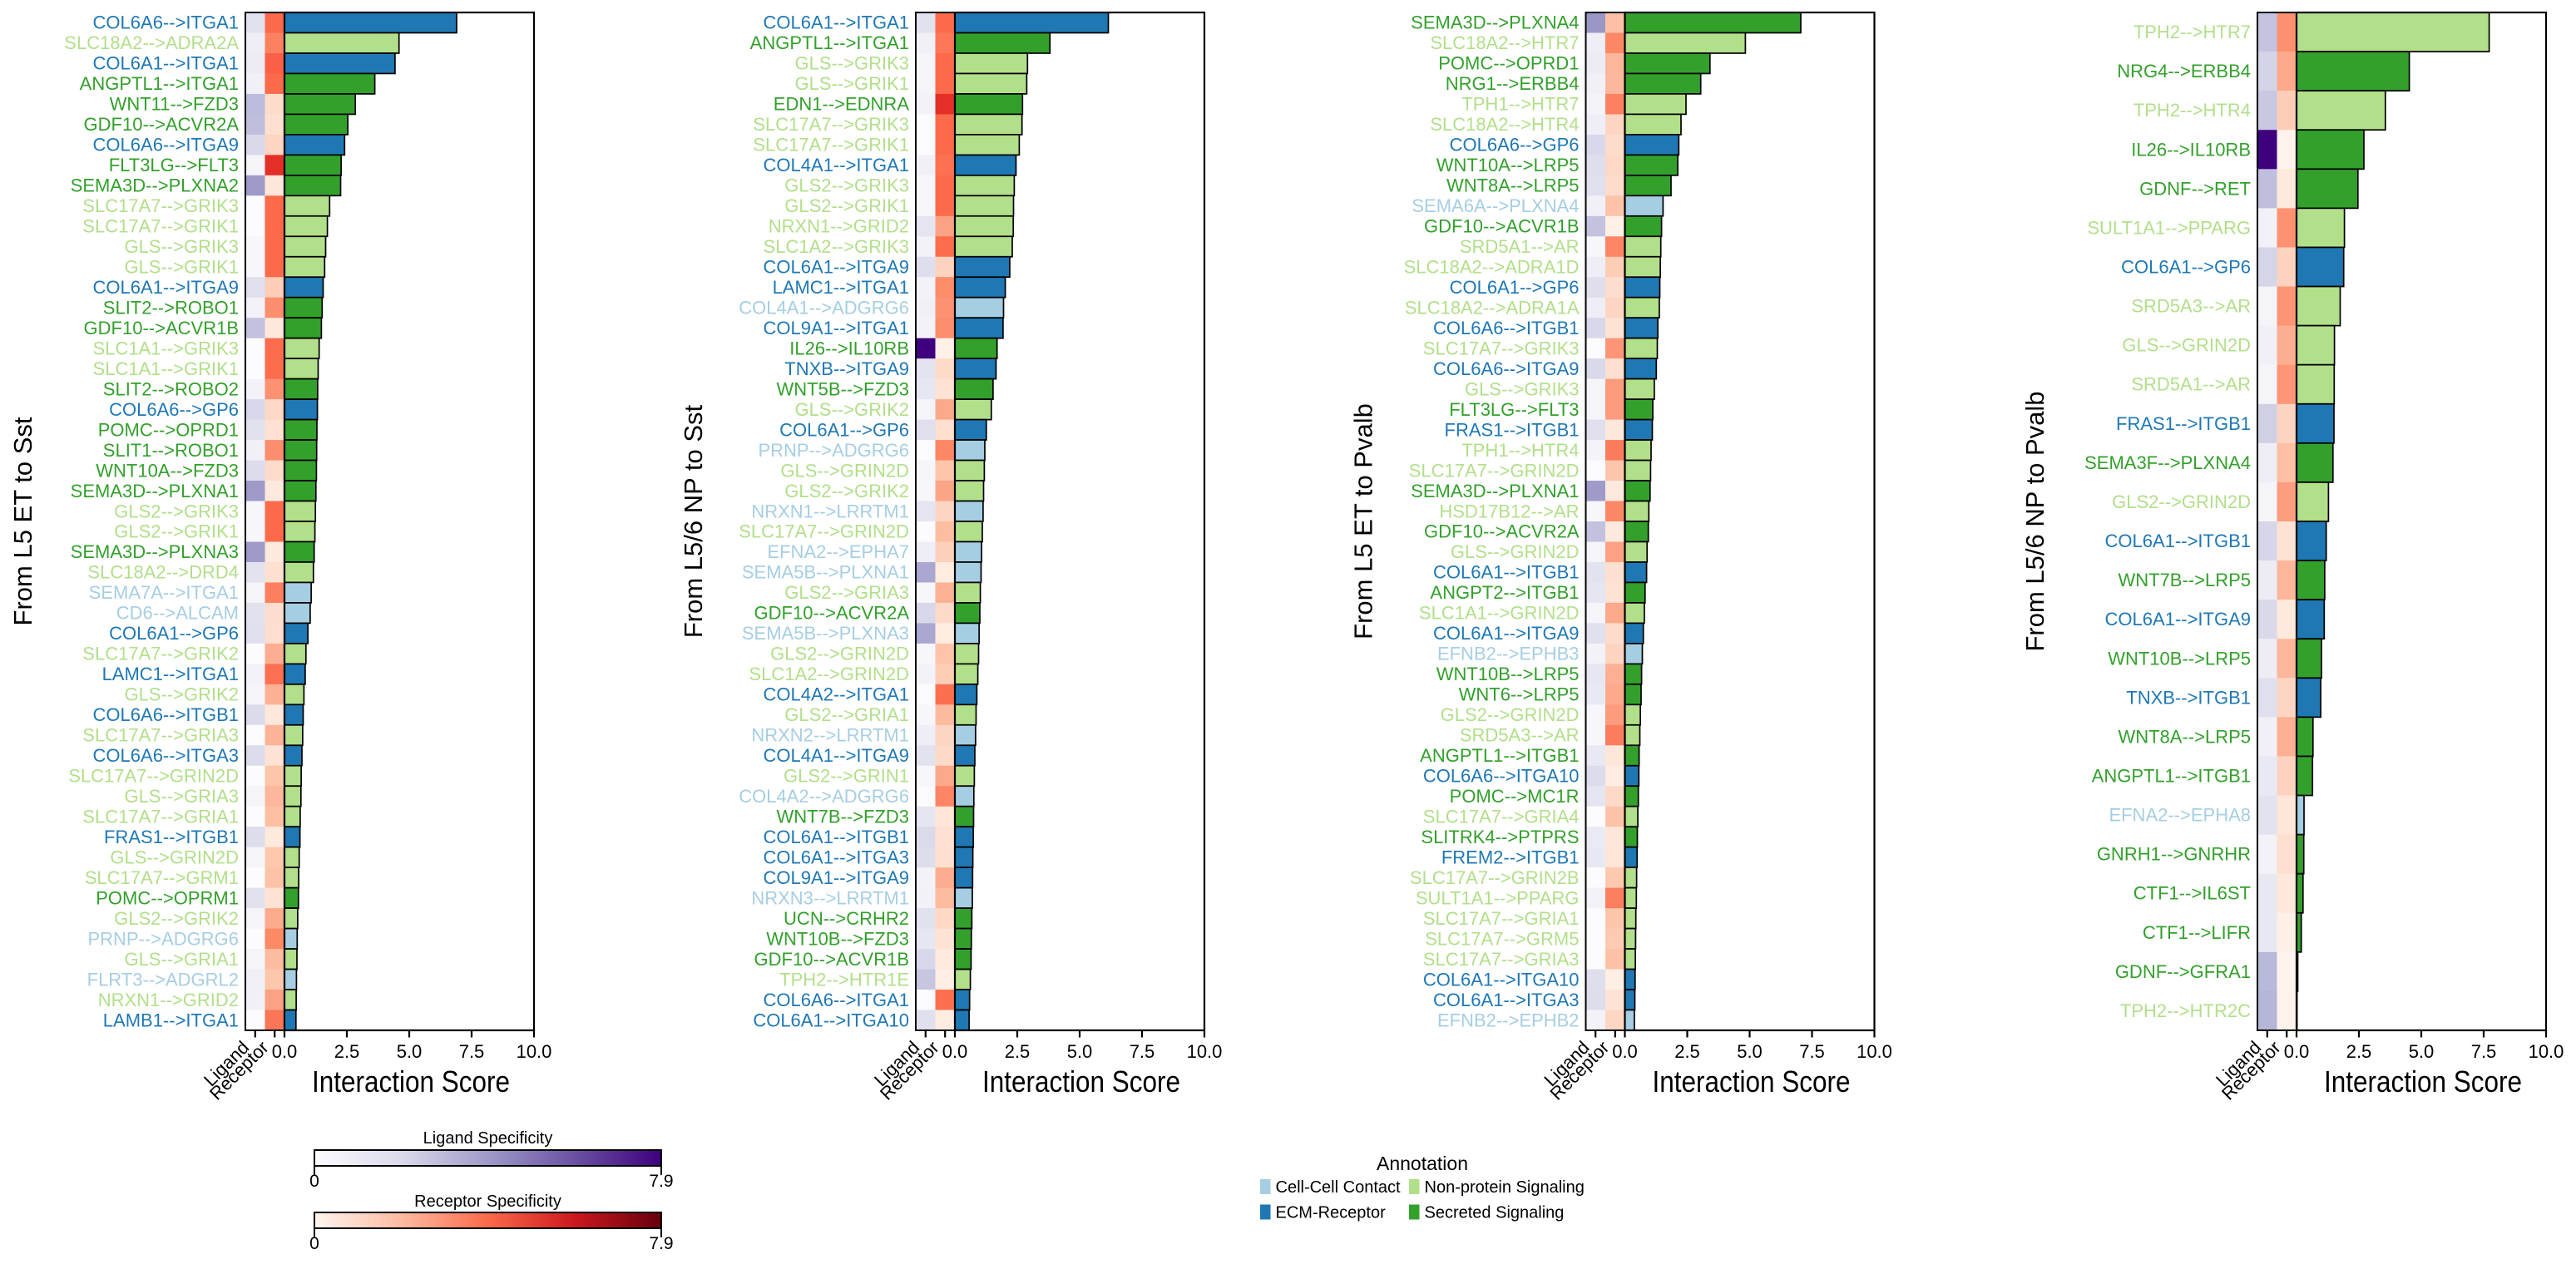 The image size is (2576, 1264). What do you see at coordinates (1520, 104) in the screenshot?
I see `svg-text: TPH1-->HTR7` at bounding box center [1520, 104].